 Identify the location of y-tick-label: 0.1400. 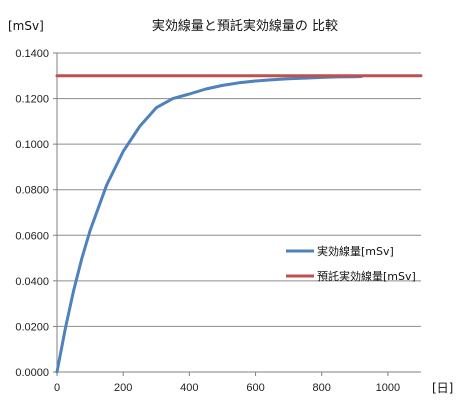
(32, 54).